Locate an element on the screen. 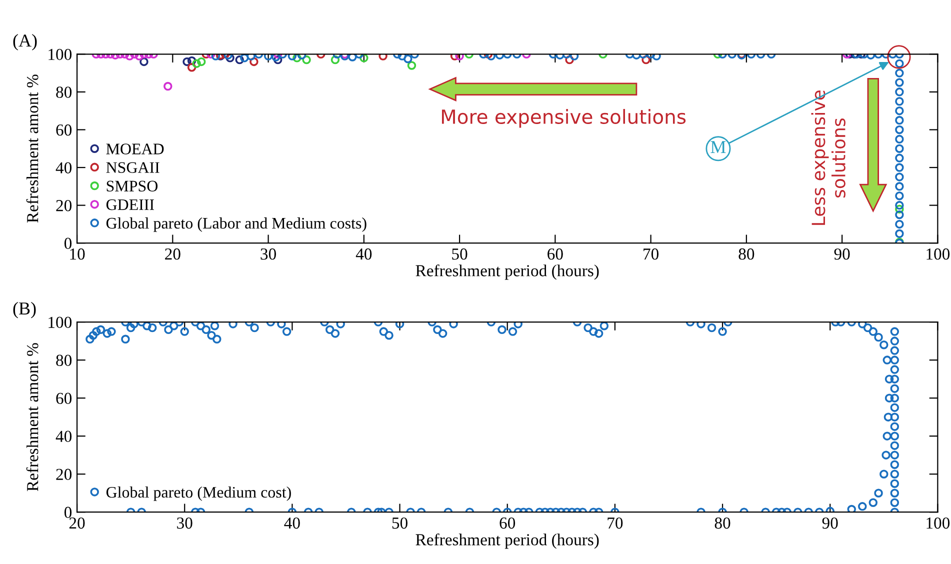 The image size is (951, 564). annotation: Less expensive solutions is located at coordinates (828, 157).